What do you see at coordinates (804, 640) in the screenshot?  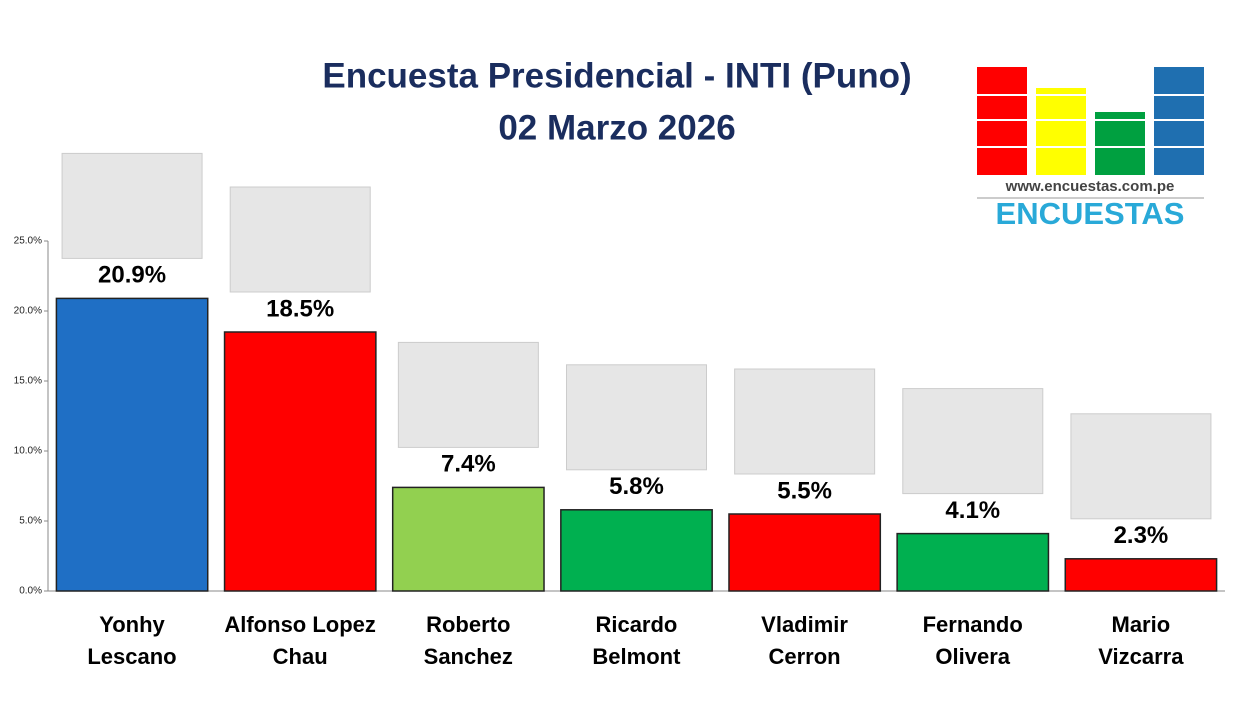 I see `x-tick-label: Vladimir Cerron` at bounding box center [804, 640].